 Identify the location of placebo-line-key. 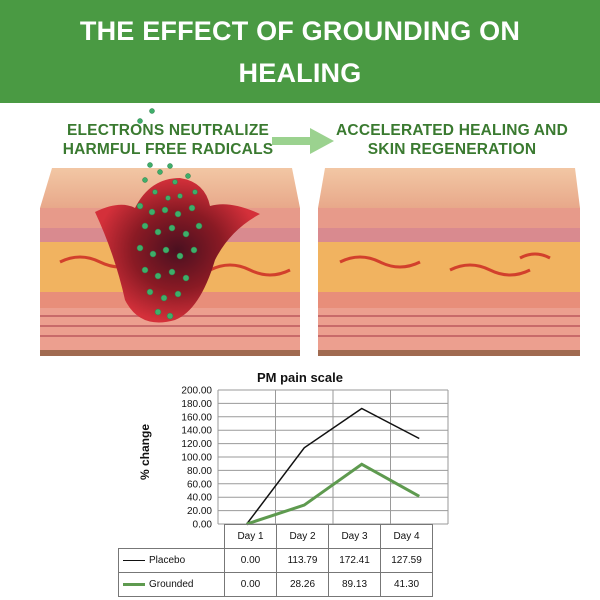
(134, 560).